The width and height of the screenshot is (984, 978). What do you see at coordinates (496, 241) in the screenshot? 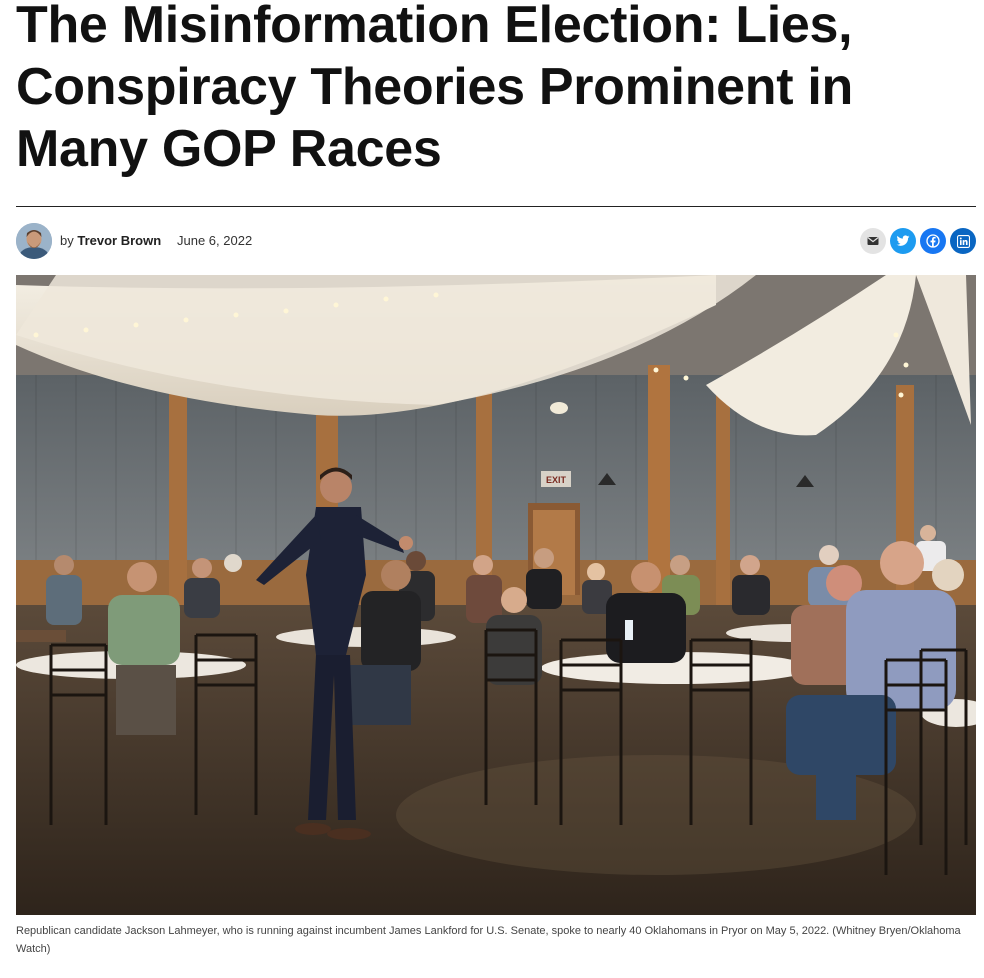
I see `byline: by Trevor Brown June 6, 2022` at bounding box center [496, 241].